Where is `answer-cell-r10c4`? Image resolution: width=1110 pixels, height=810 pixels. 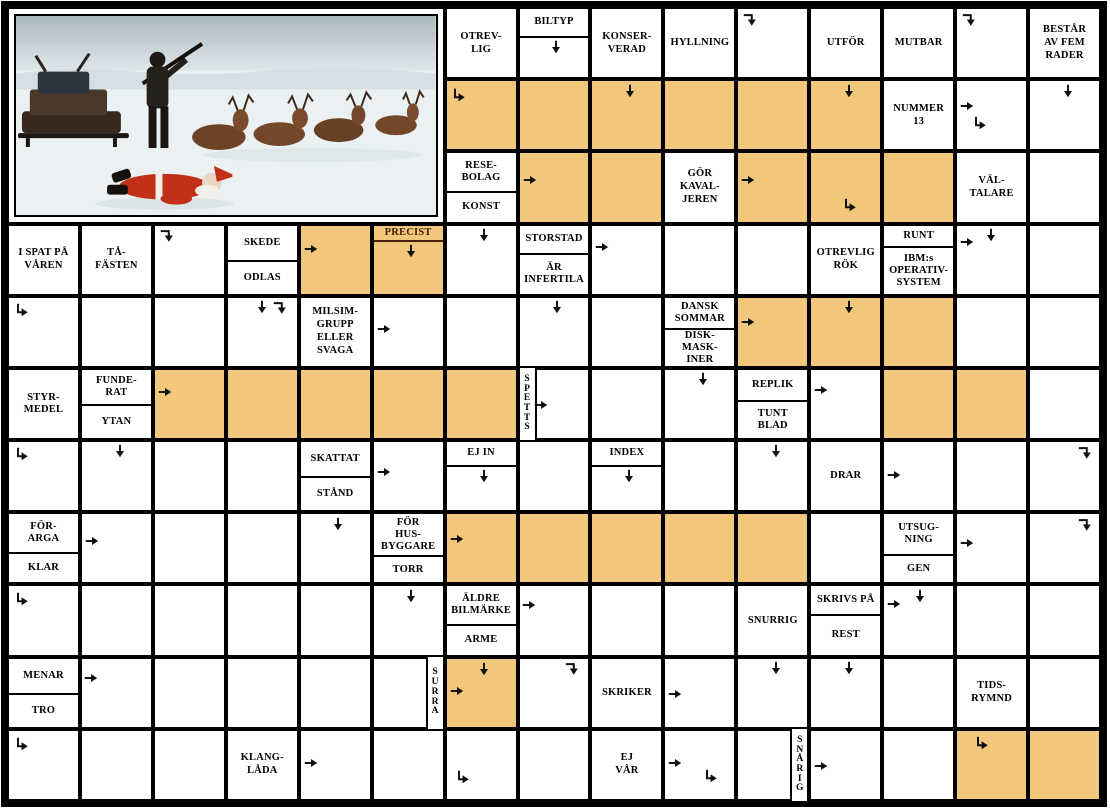 answer-cell-r10c4 is located at coordinates (335, 764).